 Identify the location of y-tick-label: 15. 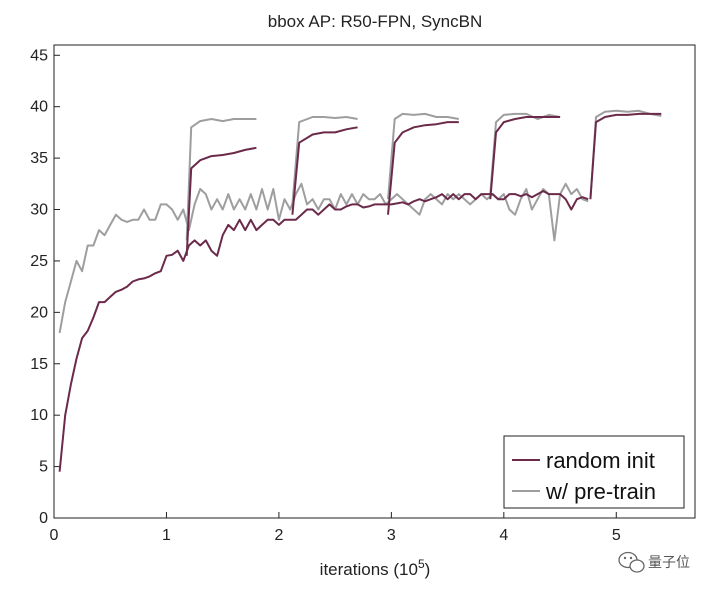
(39, 364).